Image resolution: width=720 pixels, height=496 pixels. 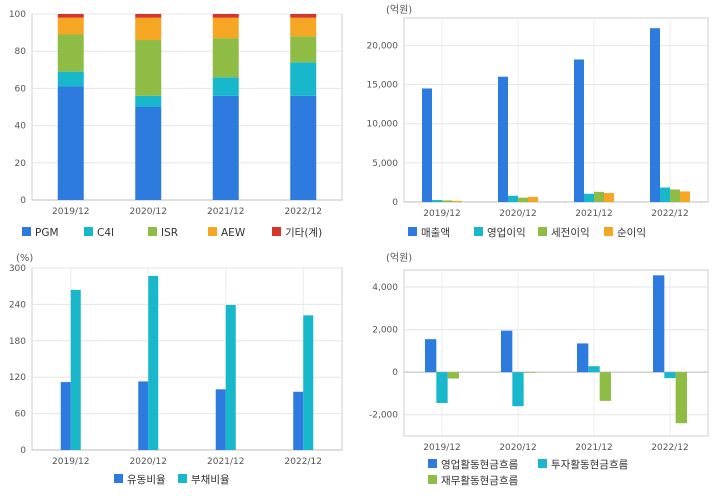 I want to click on y-tick-label: 15,000, so click(x=383, y=86).